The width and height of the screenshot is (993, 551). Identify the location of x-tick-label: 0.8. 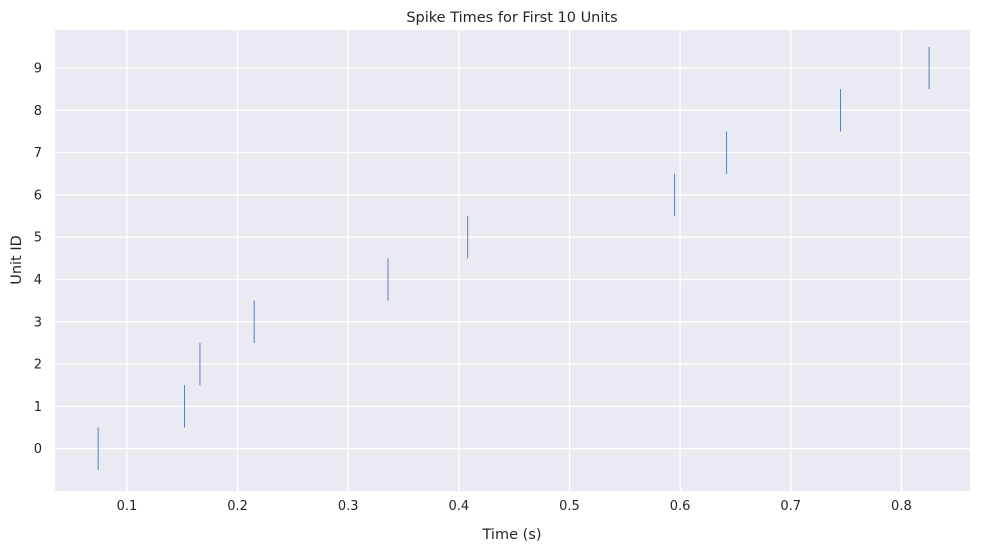
(901, 506).